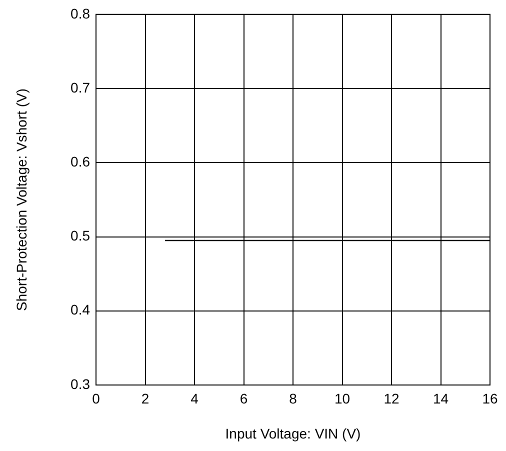 Image resolution: width=506 pixels, height=451 pixels. Describe the element at coordinates (490, 398) in the screenshot. I see `x-tick-label: 16` at that location.